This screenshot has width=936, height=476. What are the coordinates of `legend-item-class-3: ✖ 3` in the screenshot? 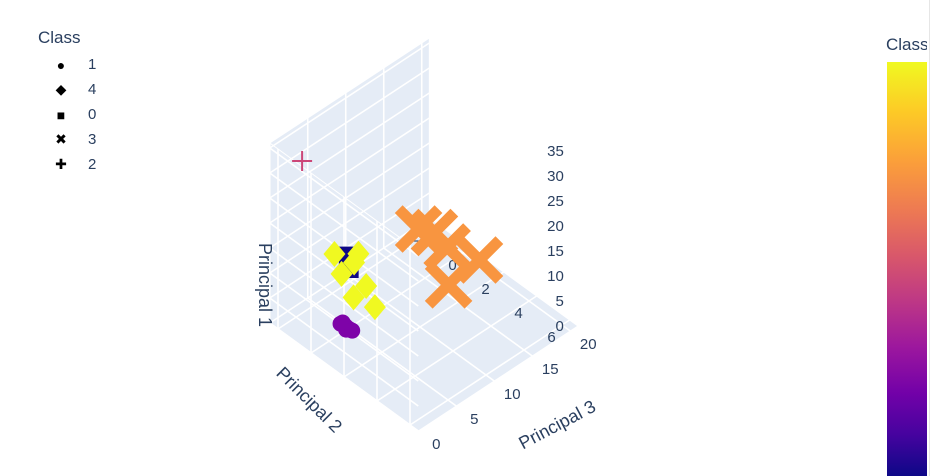 It's located at (67, 139).